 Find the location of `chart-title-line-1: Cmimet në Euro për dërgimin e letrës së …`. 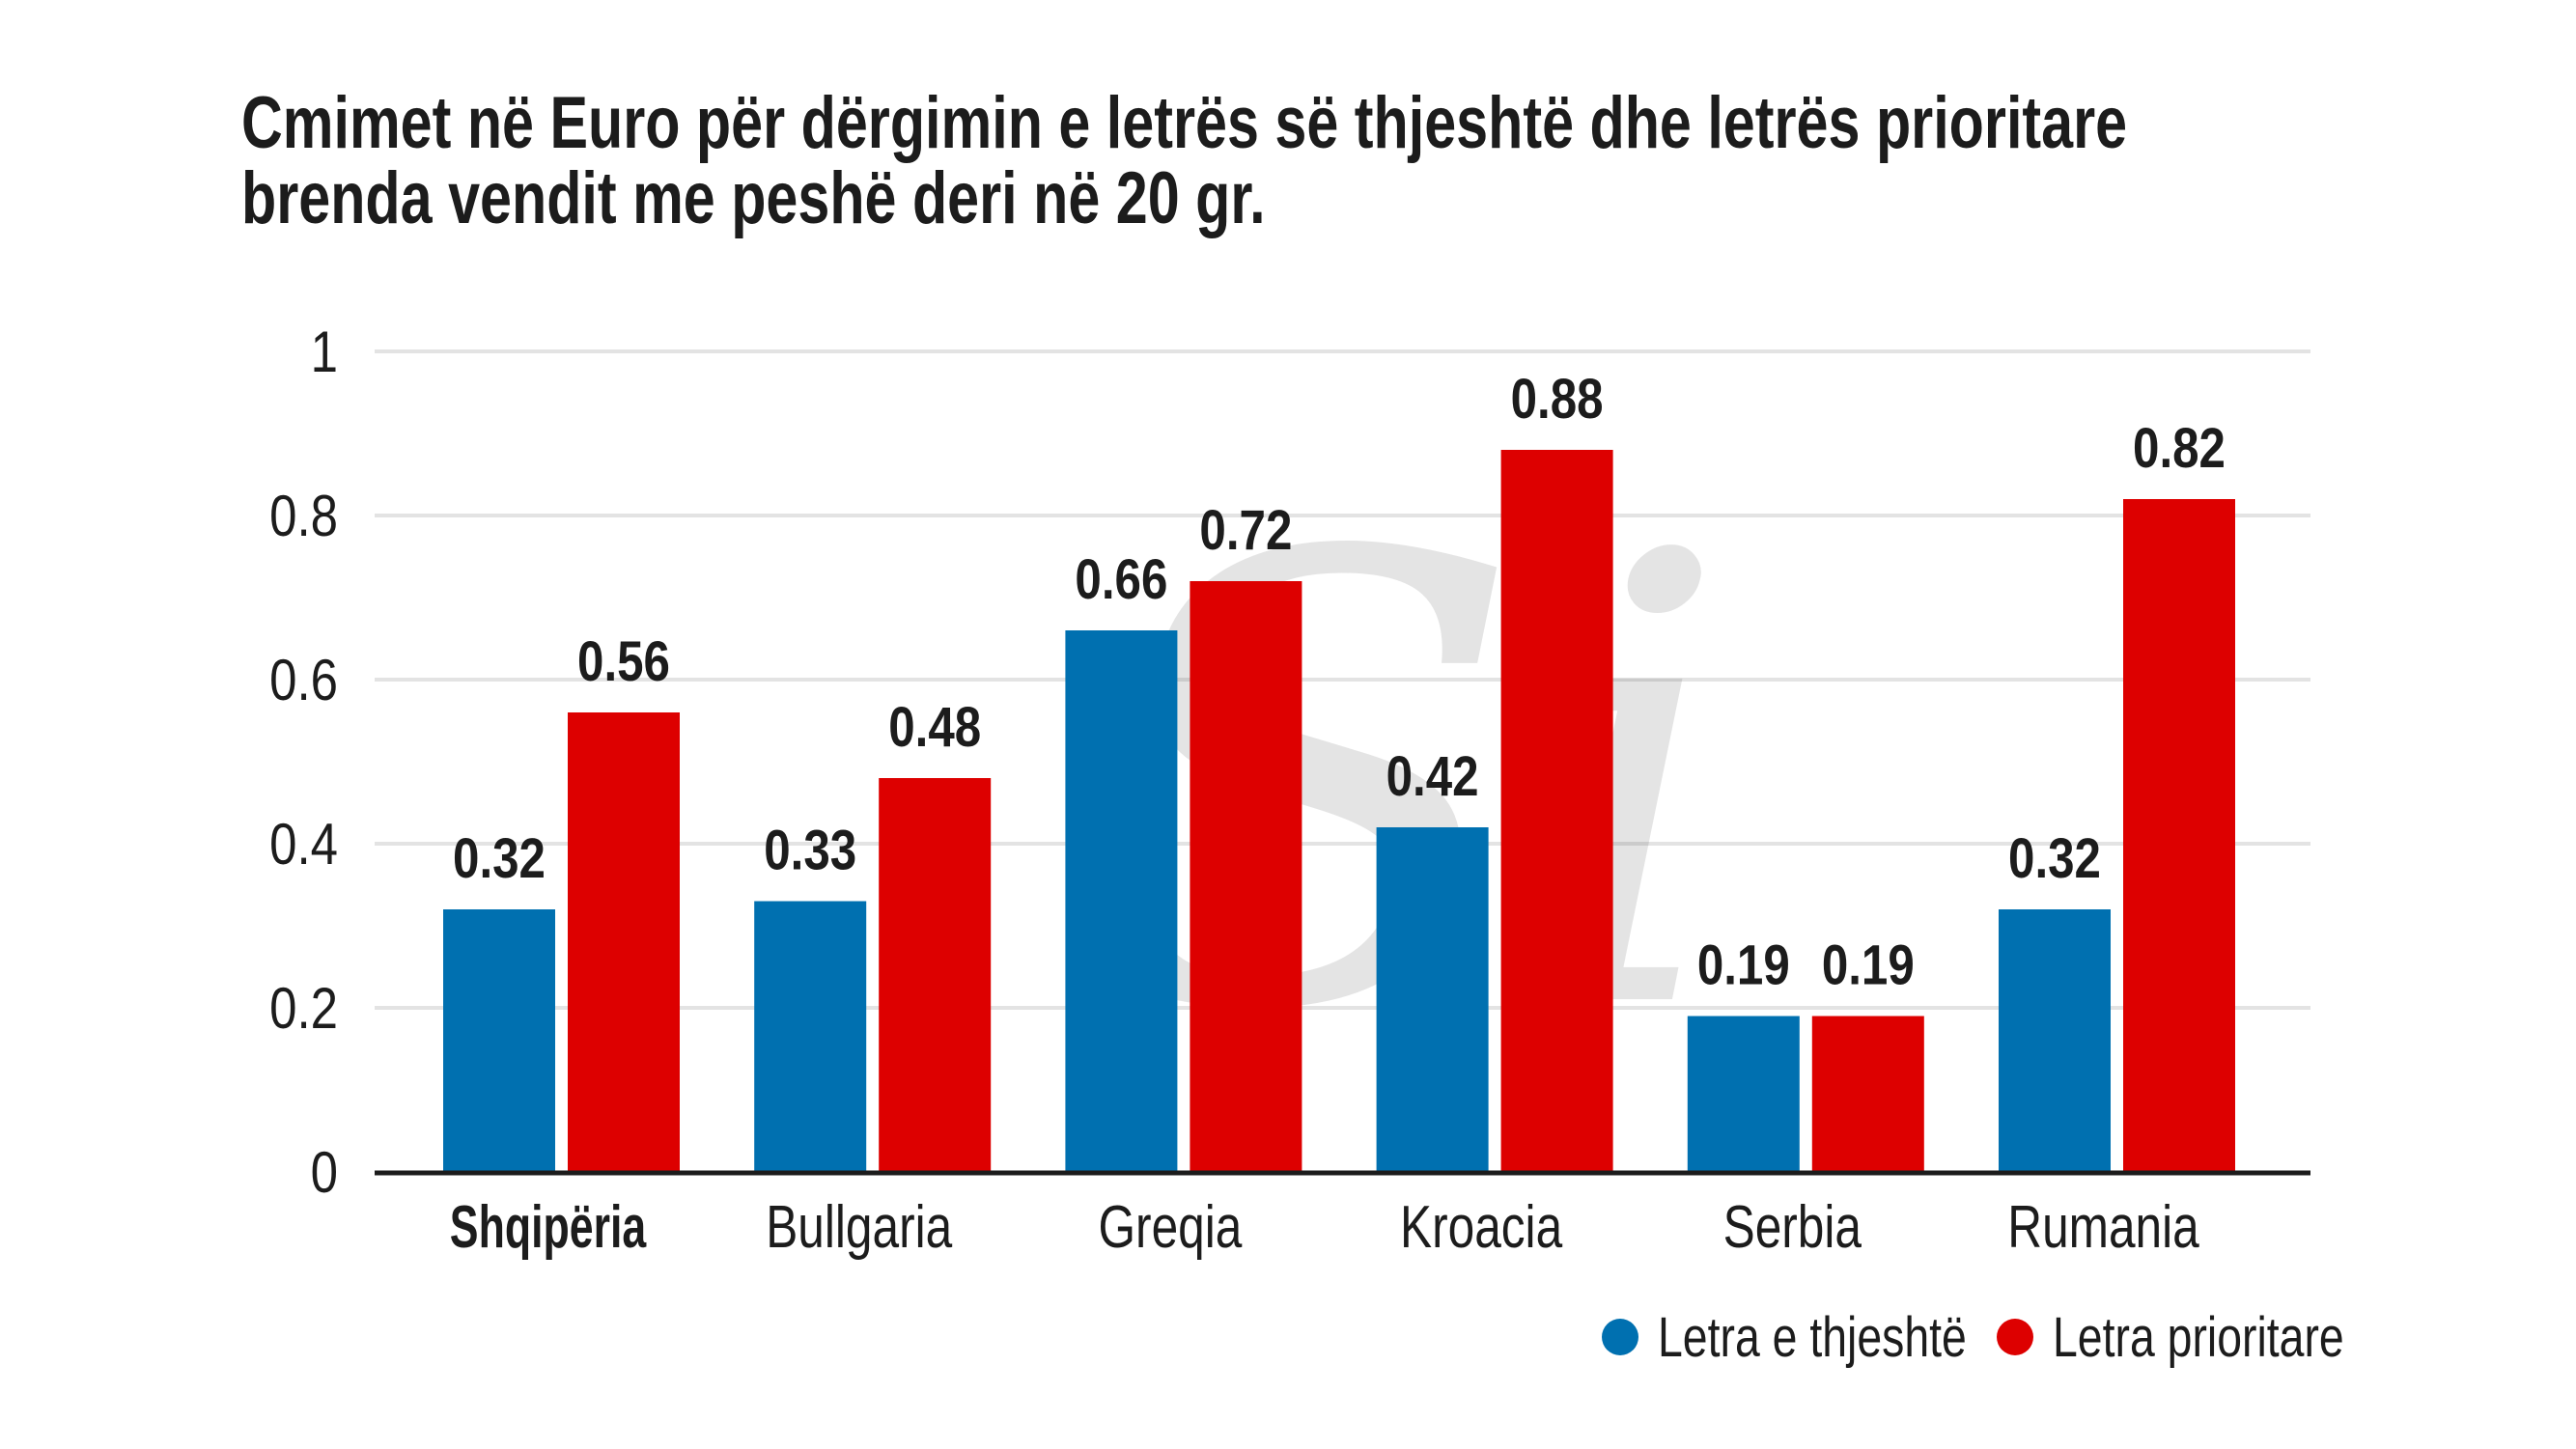

chart-title-line-1: Cmimet në Euro për dërgimin e letrës së … is located at coordinates (1184, 123).